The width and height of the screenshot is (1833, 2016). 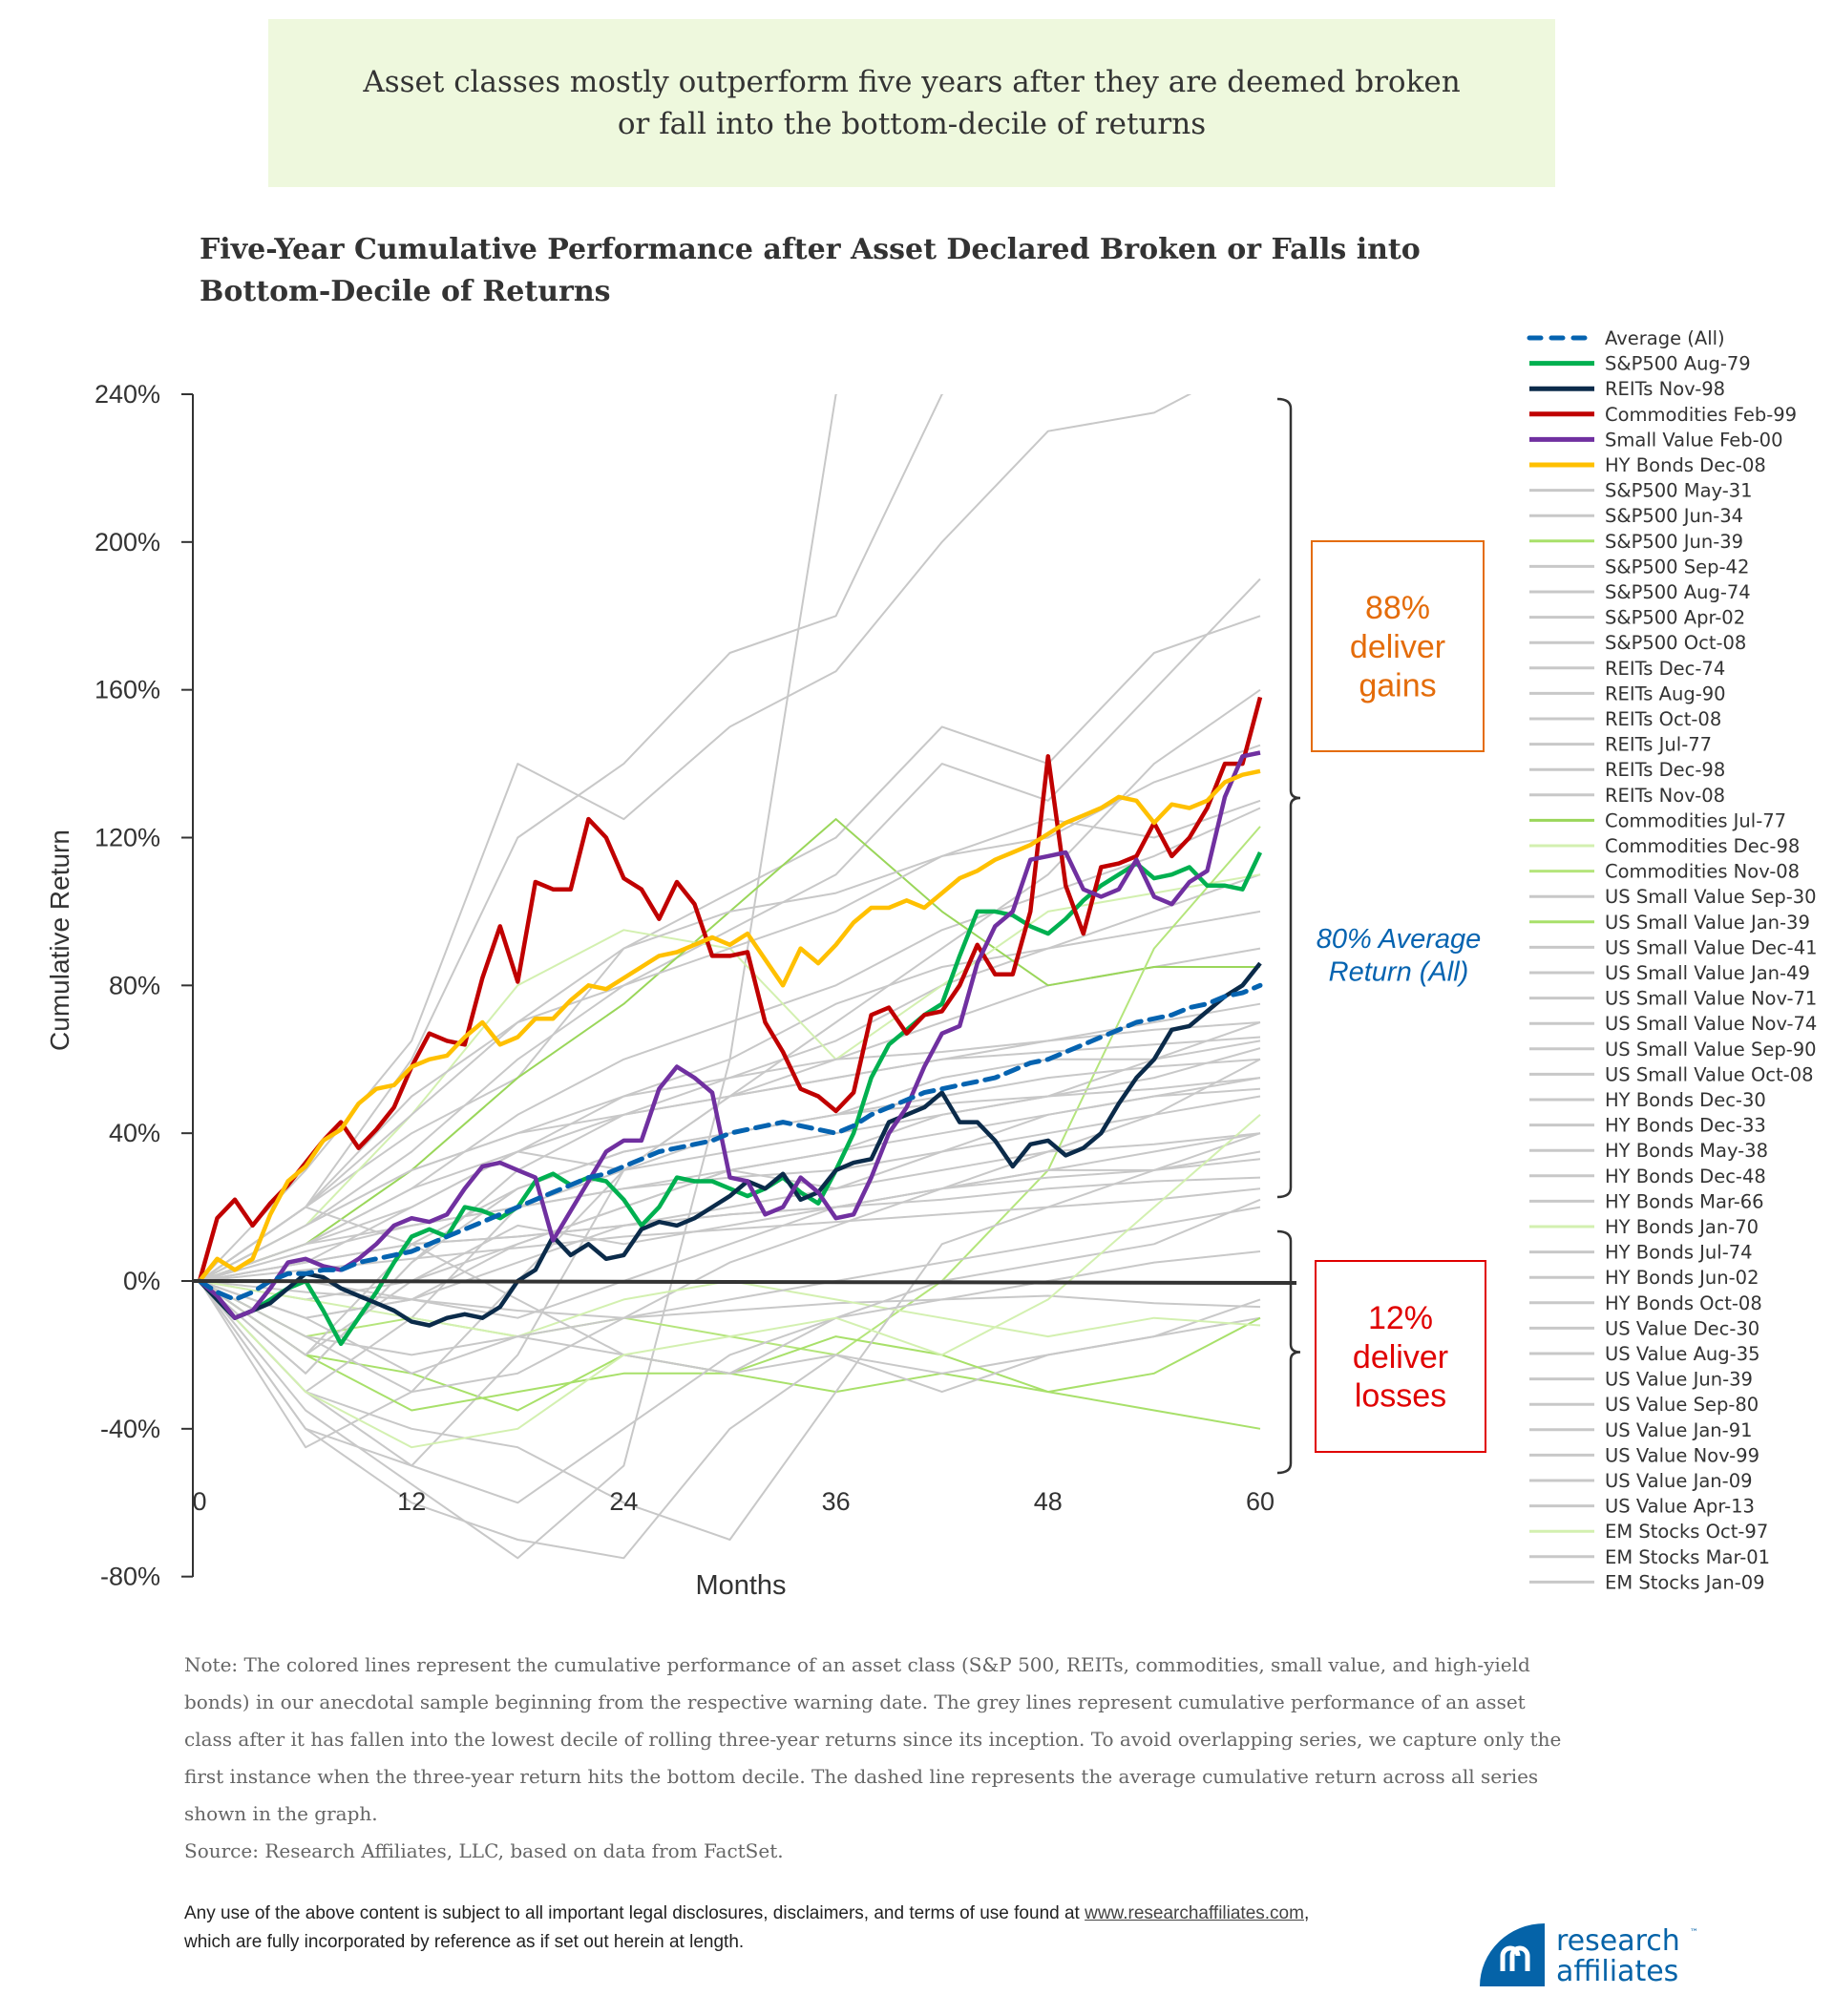 I want to click on legend-item-hy-bonds-dec-30: HY Bonds Dec-30, so click(x=1648, y=1100).